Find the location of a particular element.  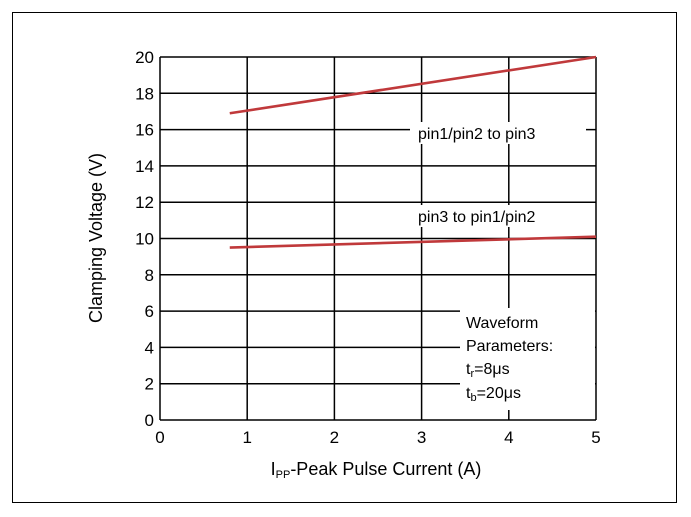

parameters-label: Parameters: is located at coordinates (509, 346).